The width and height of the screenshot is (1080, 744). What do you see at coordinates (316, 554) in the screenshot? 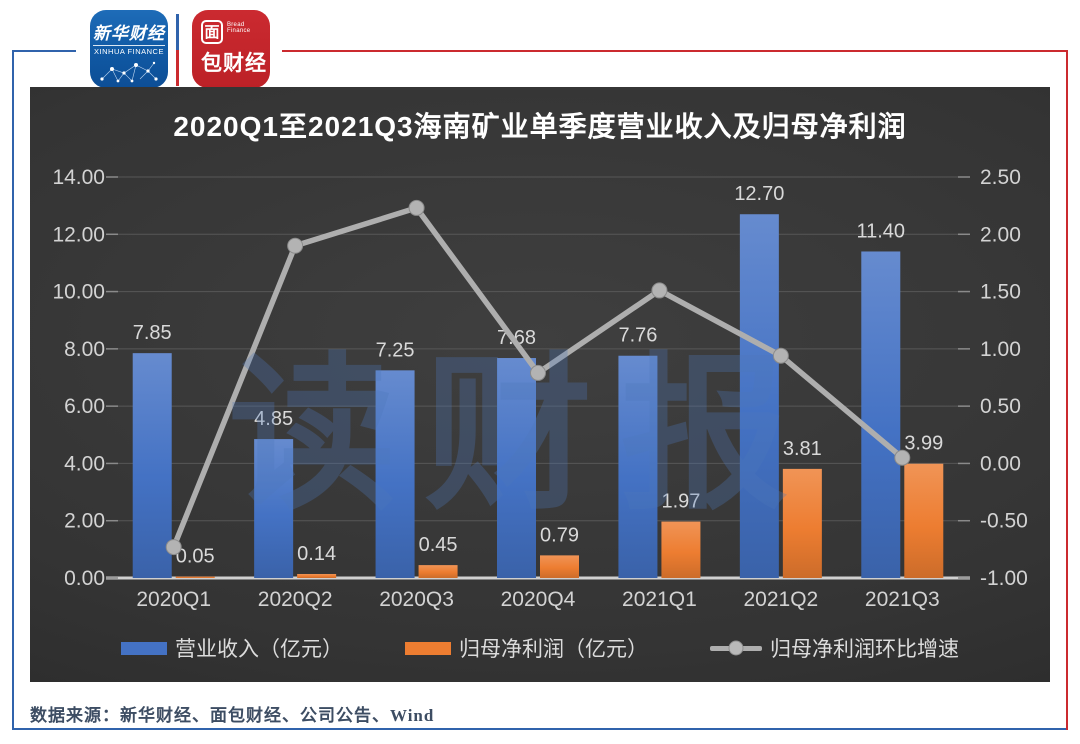
I see `bar-value-label: 0.14` at bounding box center [316, 554].